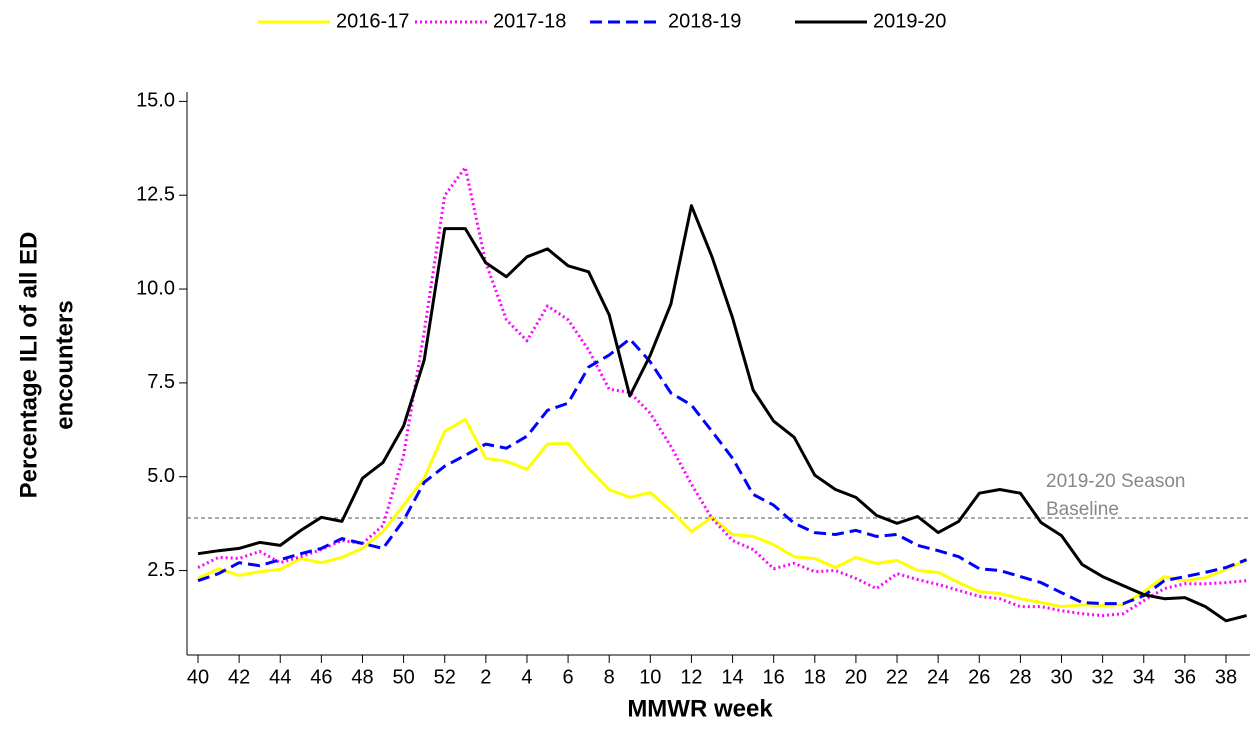 The image size is (1251, 731). What do you see at coordinates (155, 101) in the screenshot?
I see `y-tick-label: 15.0` at bounding box center [155, 101].